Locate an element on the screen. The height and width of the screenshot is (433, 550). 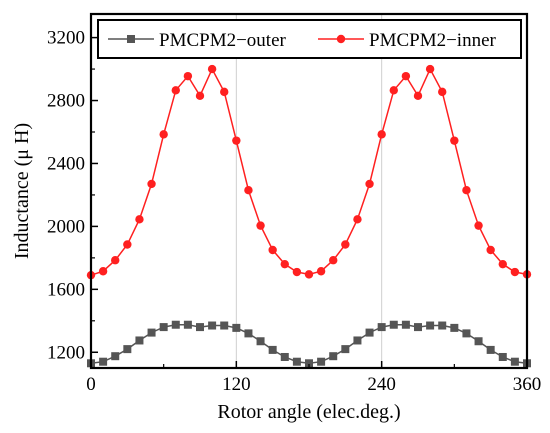
legend-entry: PMCPM2−inner is located at coordinates (407, 40).